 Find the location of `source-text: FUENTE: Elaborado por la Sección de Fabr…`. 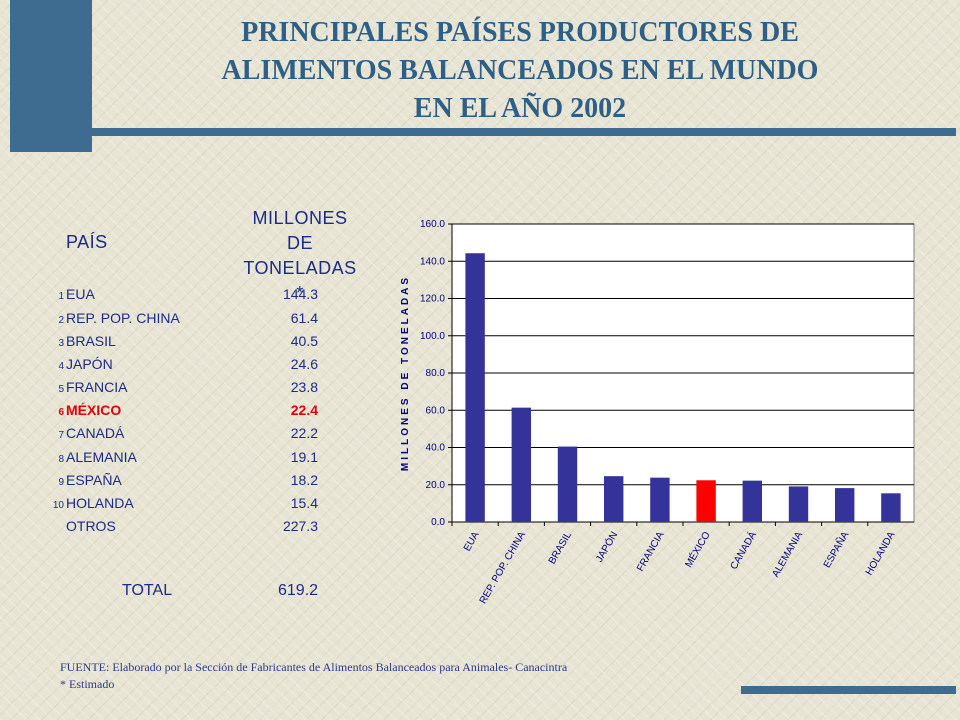

source-text: FUENTE: Elaborado por la Sección de Fabr… is located at coordinates (314, 667).